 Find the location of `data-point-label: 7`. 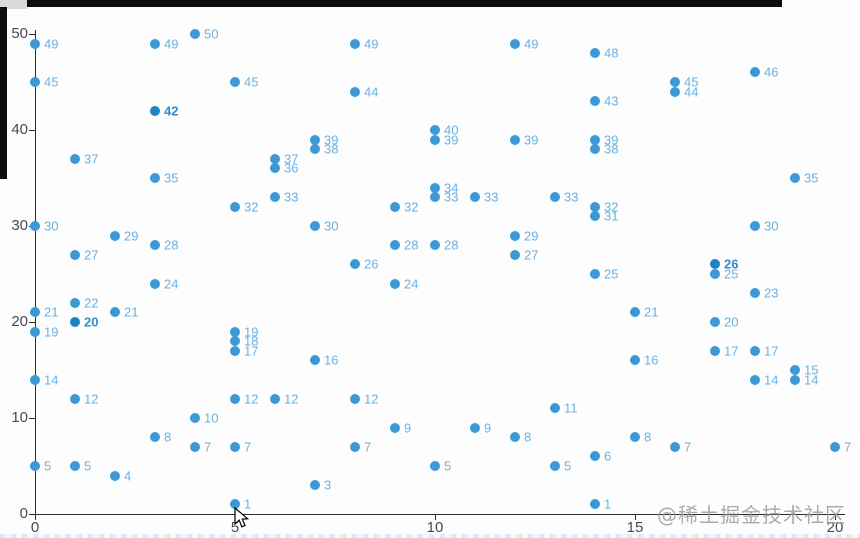

data-point-label: 7 is located at coordinates (848, 447).